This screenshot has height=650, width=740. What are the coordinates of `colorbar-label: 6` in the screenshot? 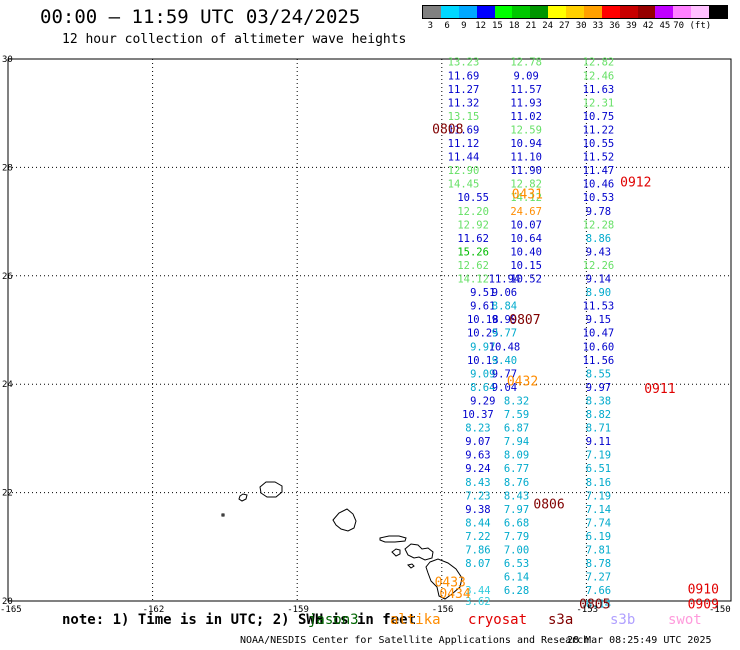 It's located at (447, 26).